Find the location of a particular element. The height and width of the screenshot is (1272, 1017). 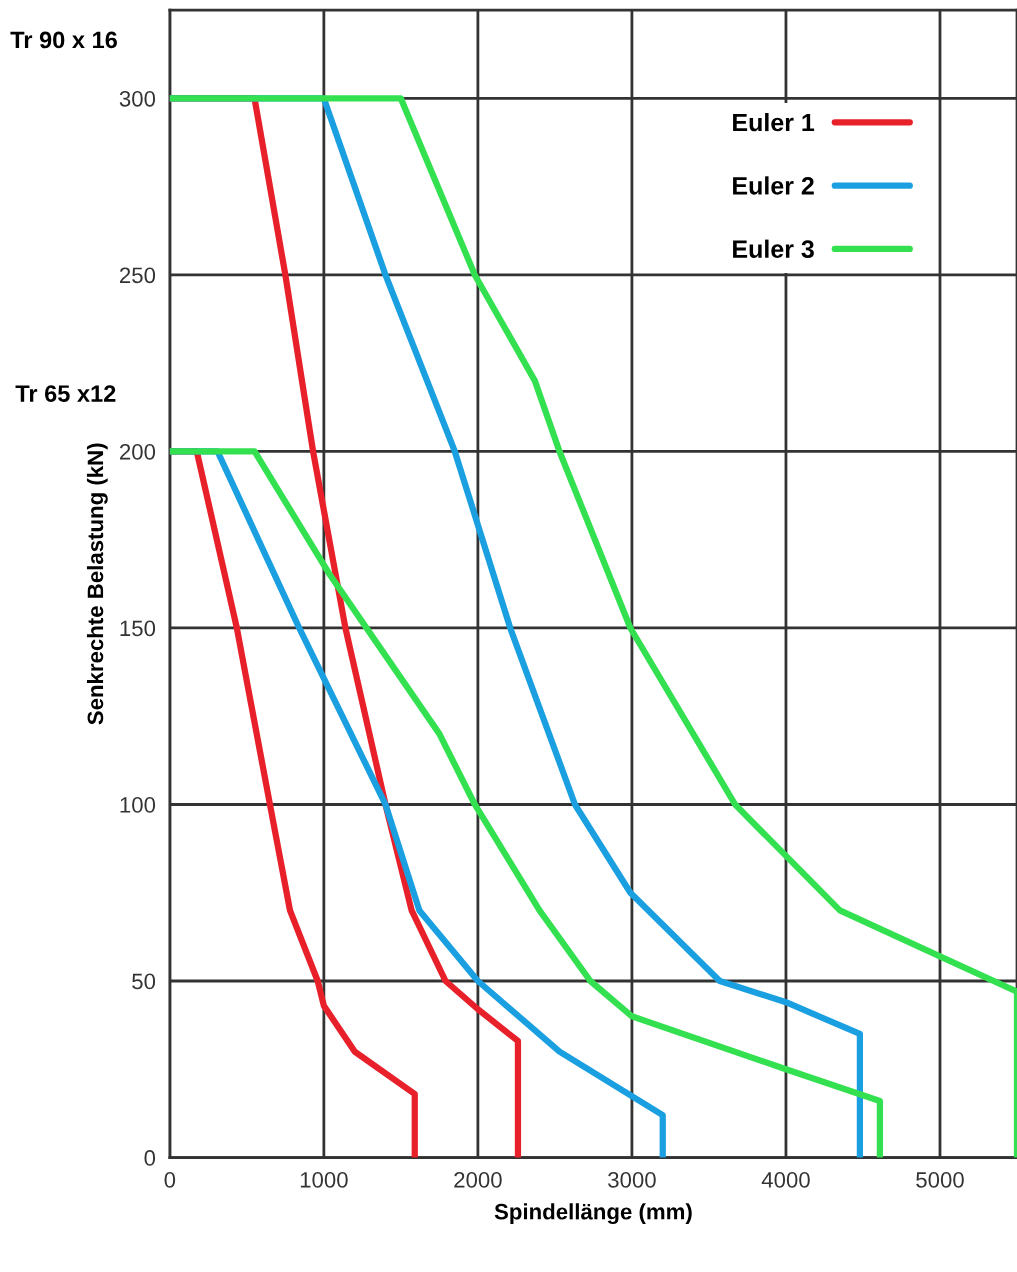

x-tick-label: 5000 is located at coordinates (940, 1180).